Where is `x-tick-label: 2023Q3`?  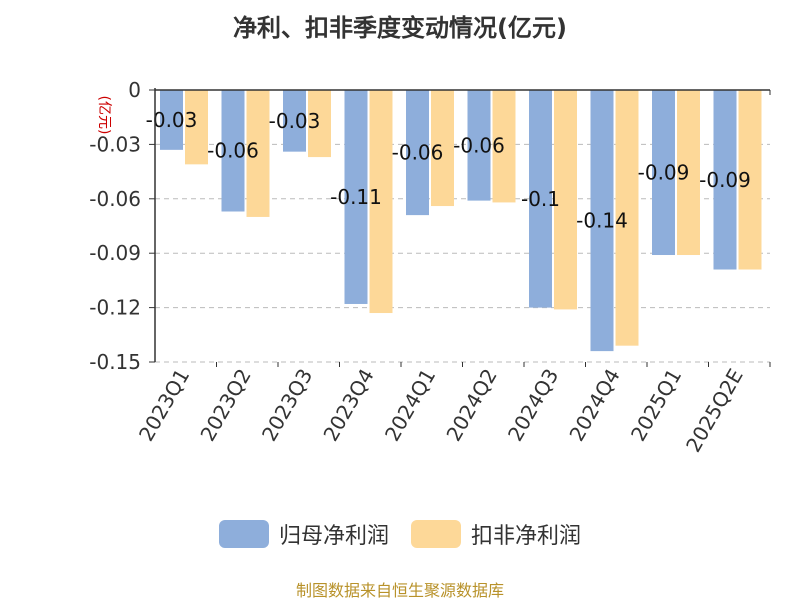
x-tick-label: 2023Q3 is located at coordinates (287, 405).